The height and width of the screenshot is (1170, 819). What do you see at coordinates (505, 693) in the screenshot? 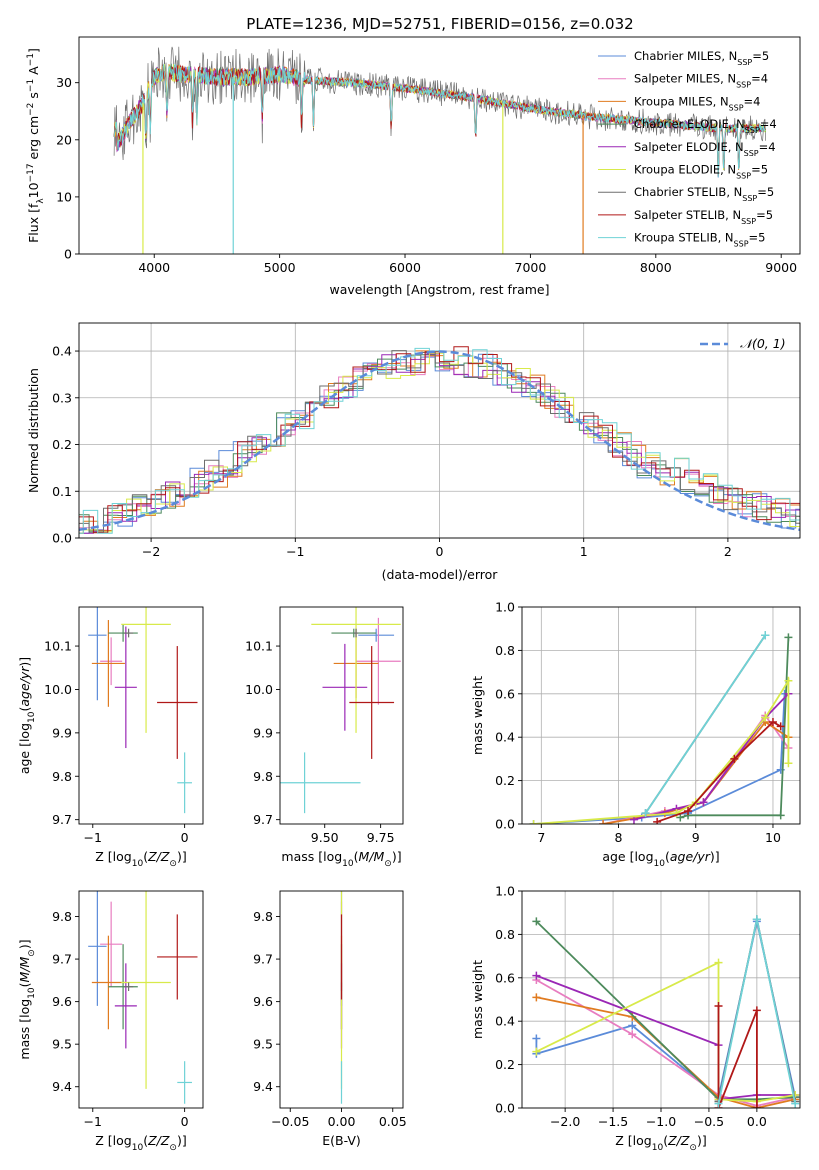
I see `y-tick-label: 0.6` at bounding box center [505, 693].